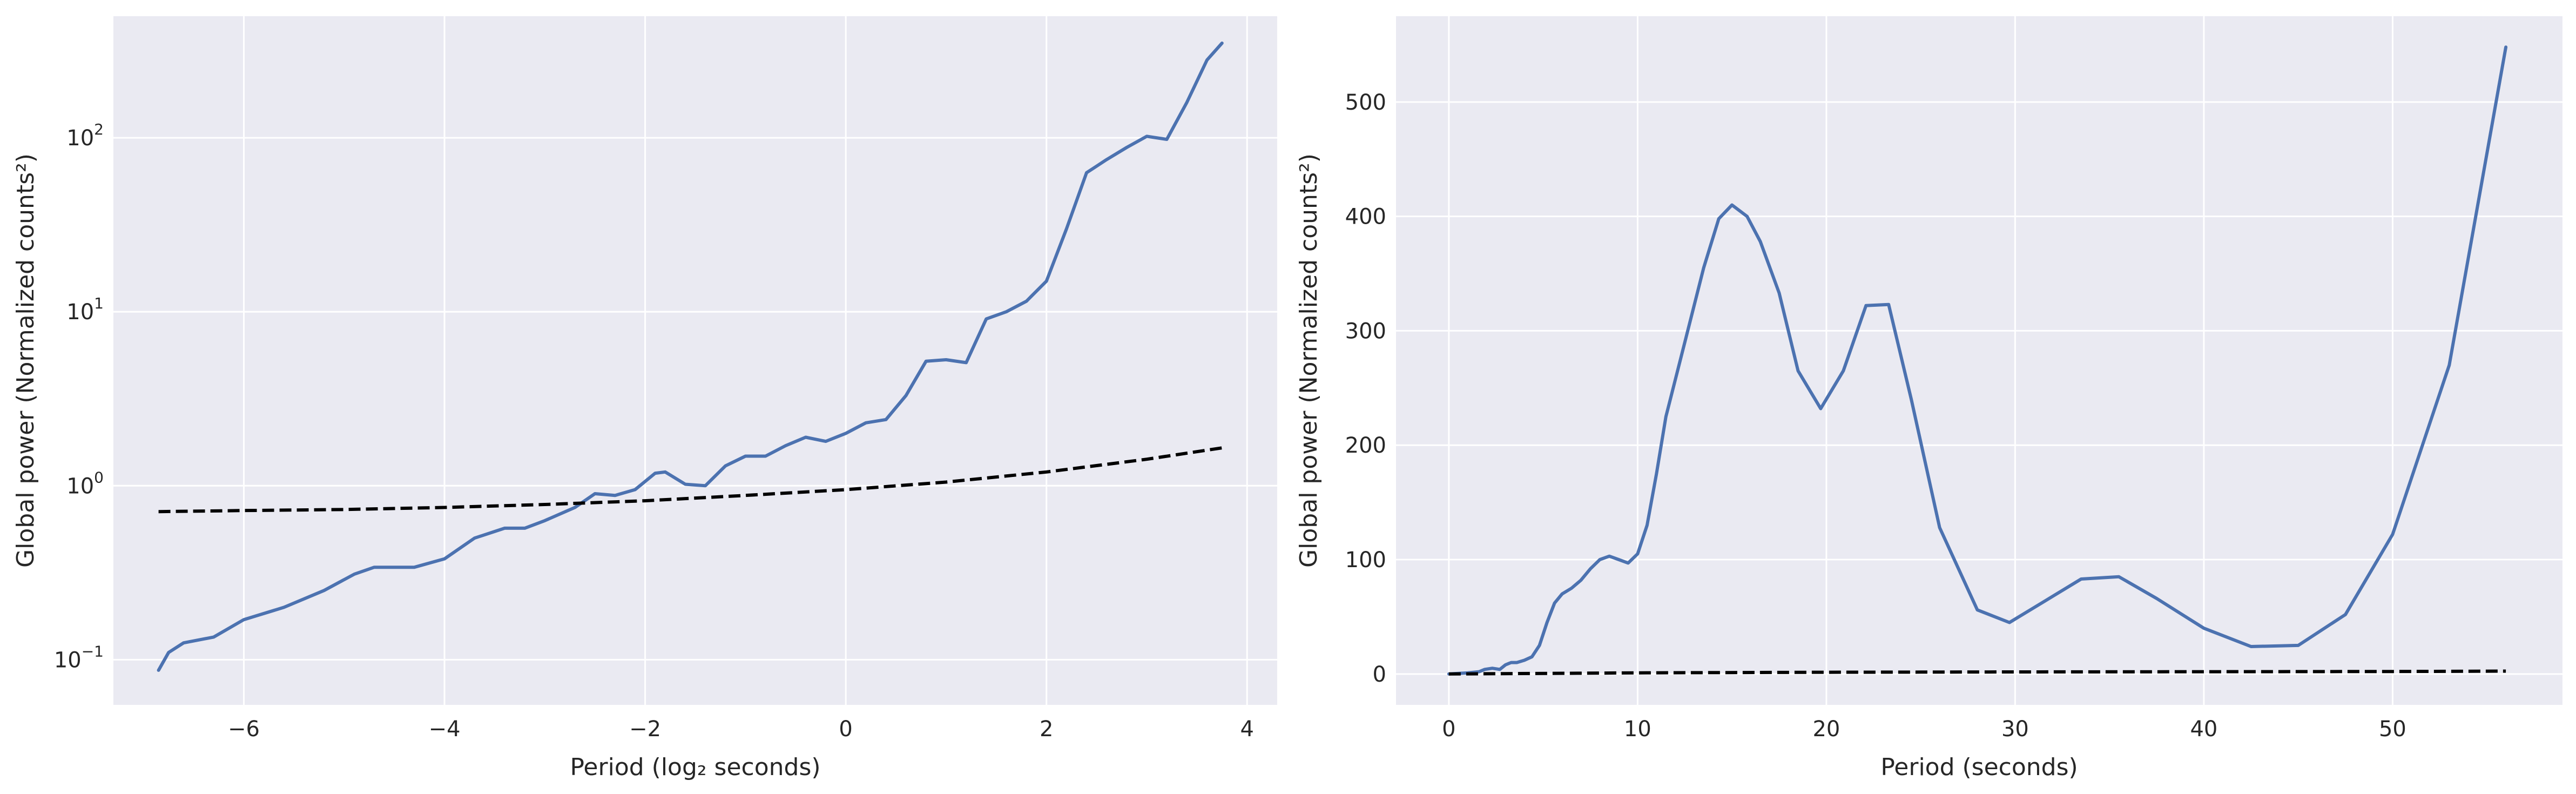  Describe the element at coordinates (645, 730) in the screenshot. I see `x-tick-label: −2` at that location.